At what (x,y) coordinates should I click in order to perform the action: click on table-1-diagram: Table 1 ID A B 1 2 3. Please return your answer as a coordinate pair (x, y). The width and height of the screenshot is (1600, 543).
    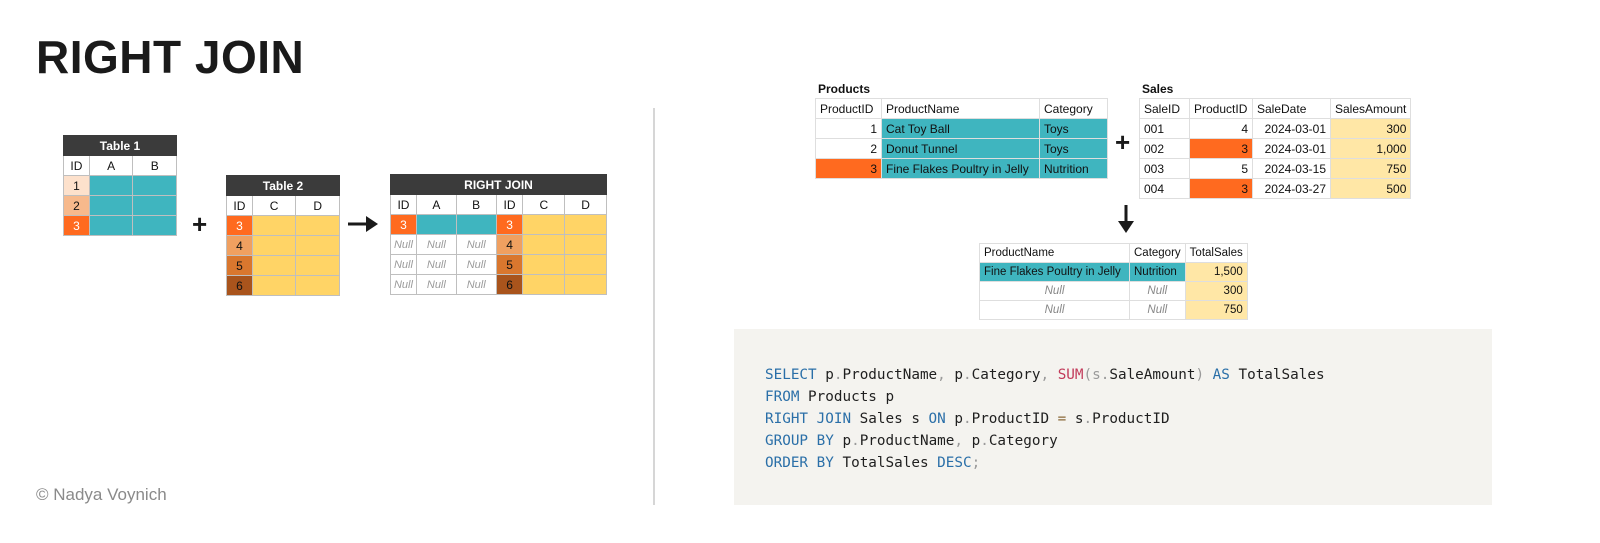
    Looking at the image, I should click on (120, 185).